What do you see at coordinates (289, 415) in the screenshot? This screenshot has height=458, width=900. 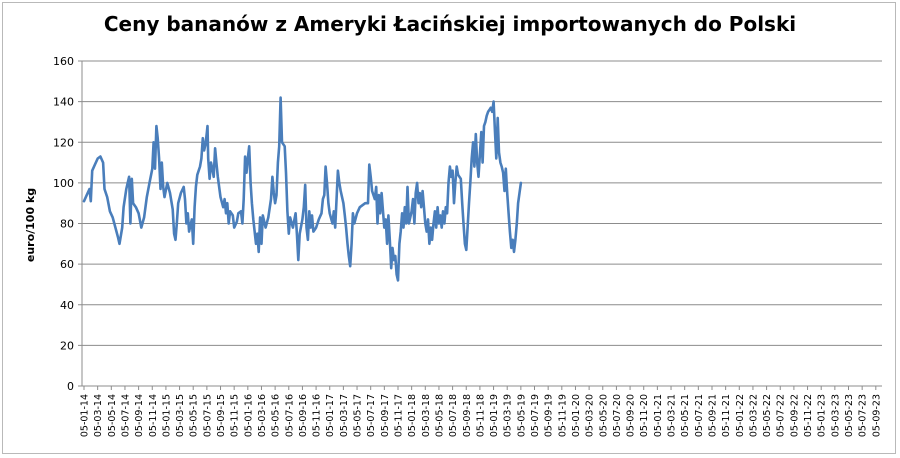 I see `x-tick-label-15: 05-07-16` at bounding box center [289, 415].